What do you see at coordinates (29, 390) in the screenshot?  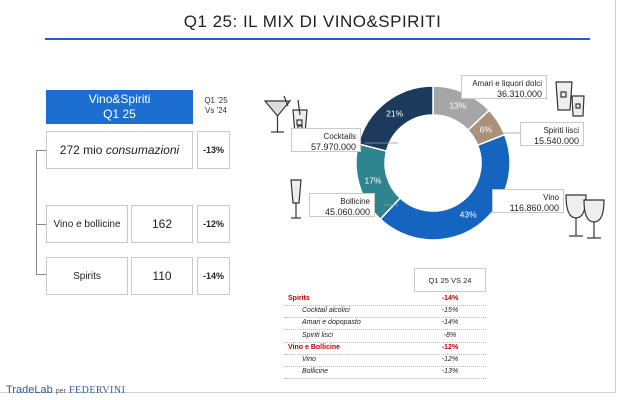 I see `tradelab-logo: TradeLab` at bounding box center [29, 390].